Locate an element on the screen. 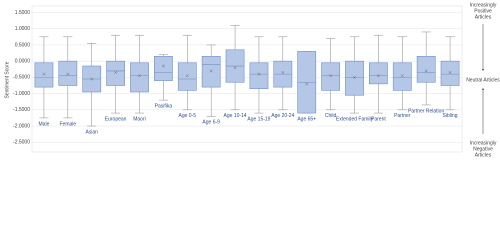 The image size is (500, 240). x-tick-label: Extended Family is located at coordinates (355, 119).